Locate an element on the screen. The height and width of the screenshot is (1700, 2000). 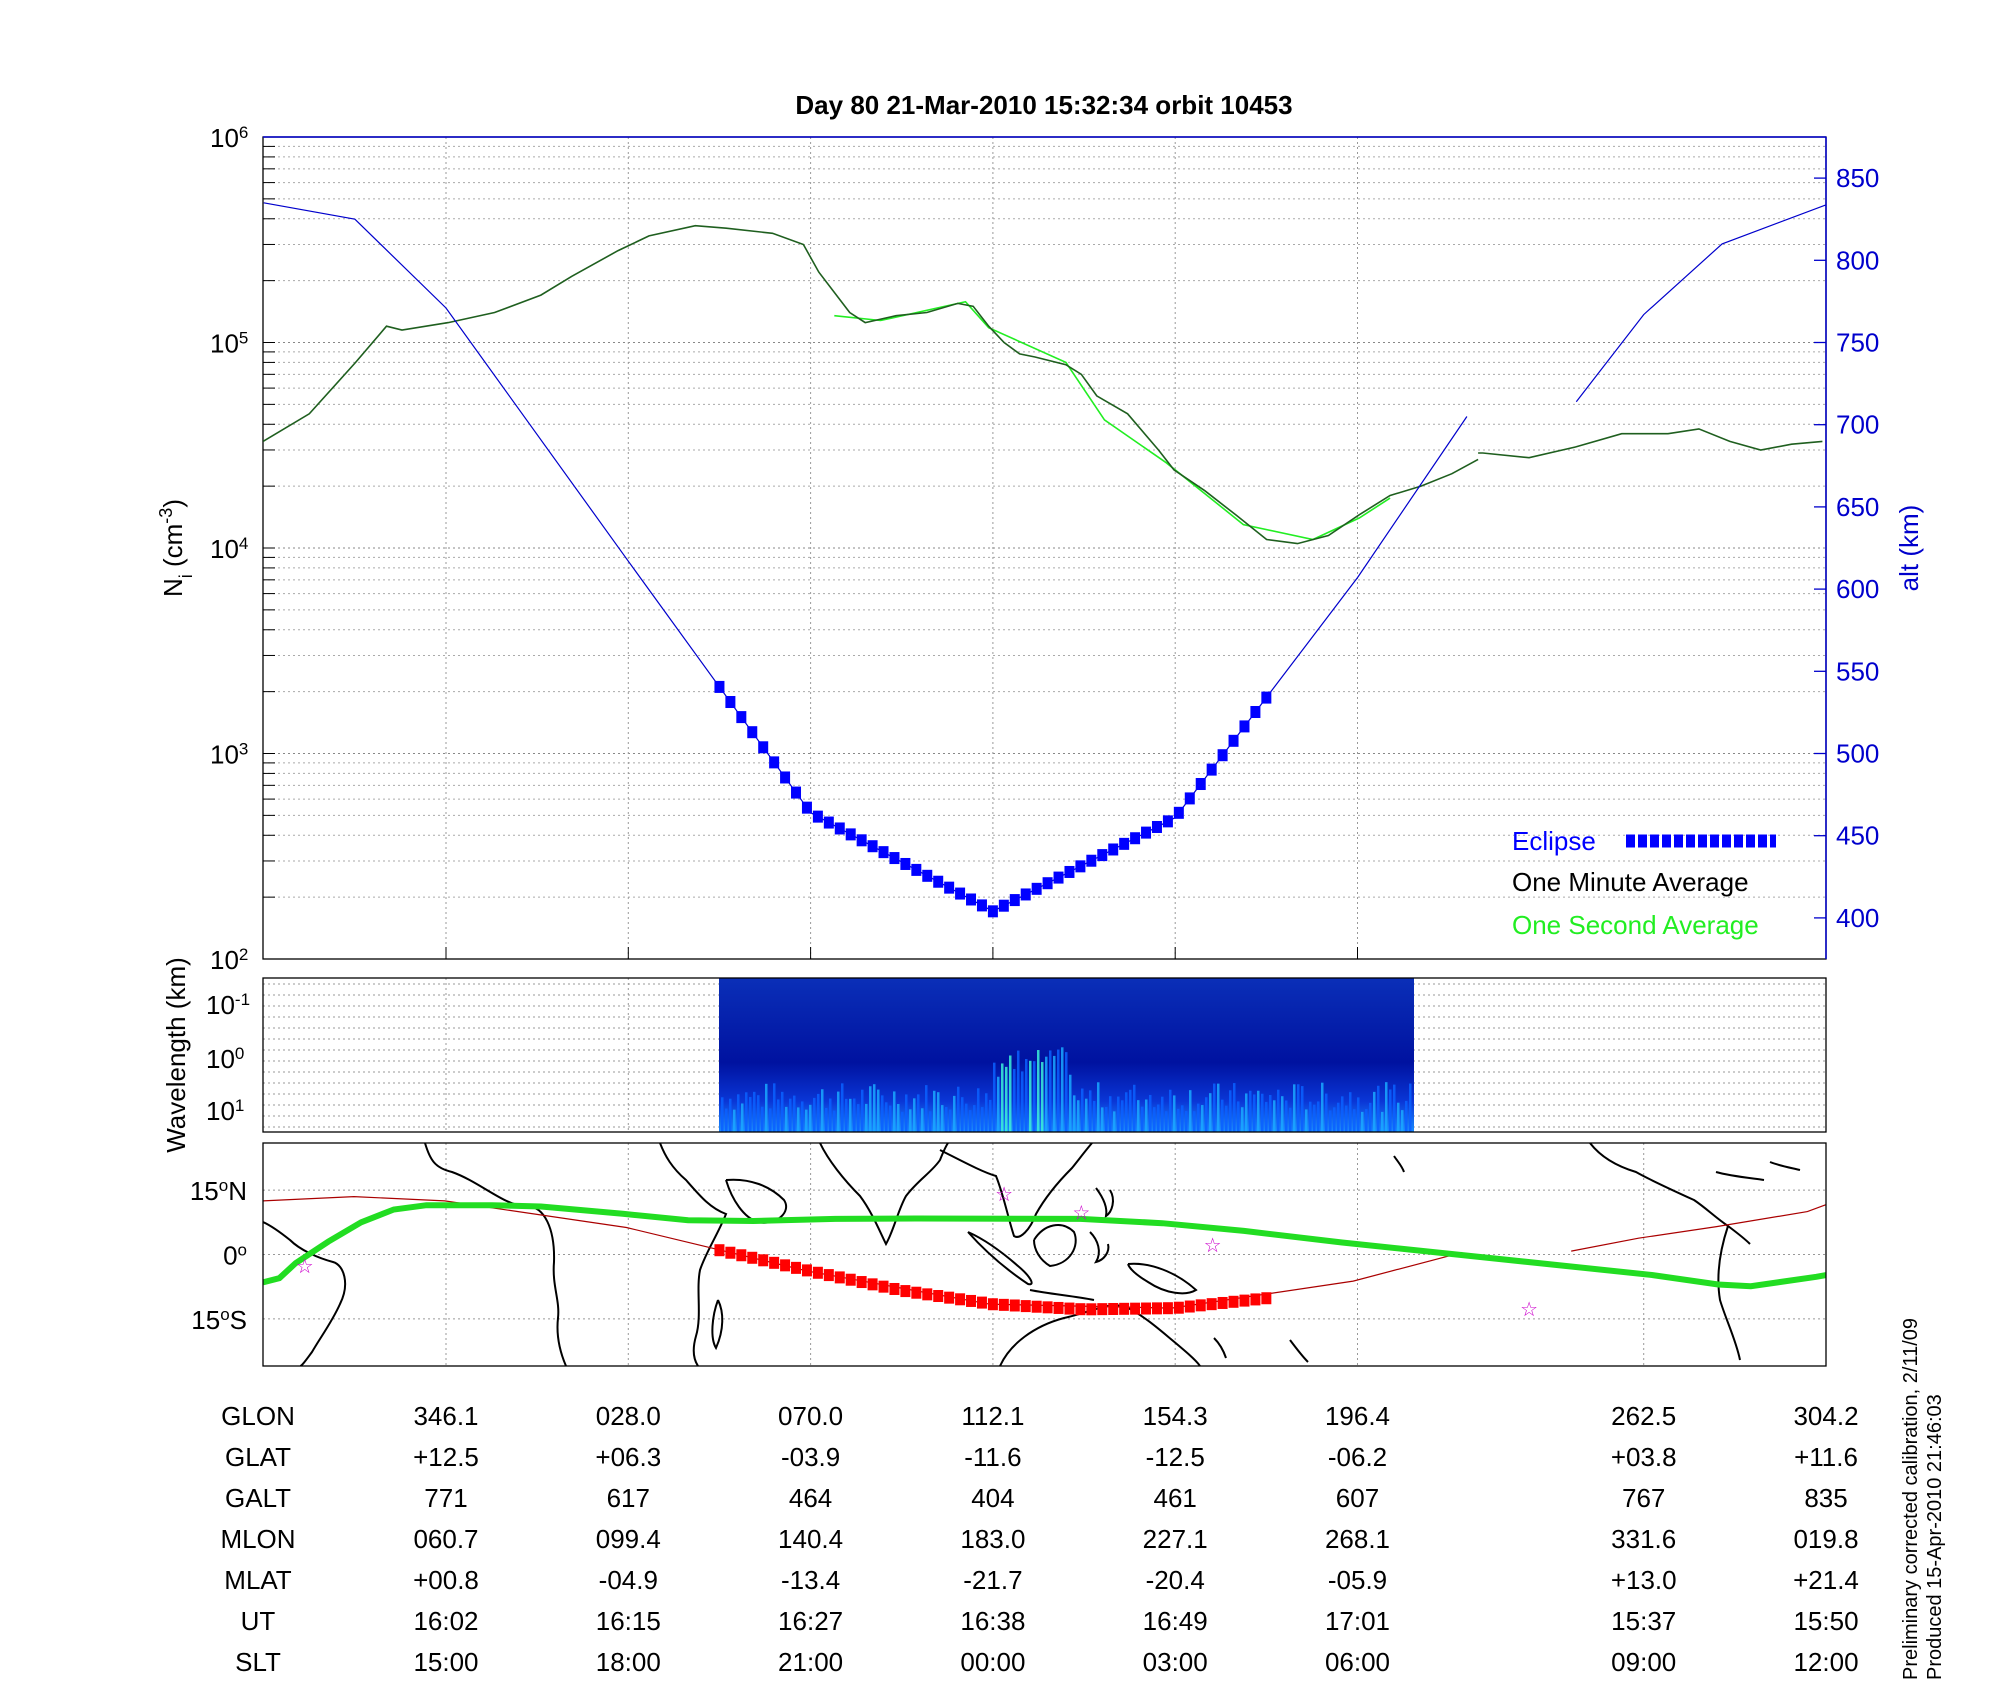
table-cell: 00:00 is located at coordinates (992, 1662).